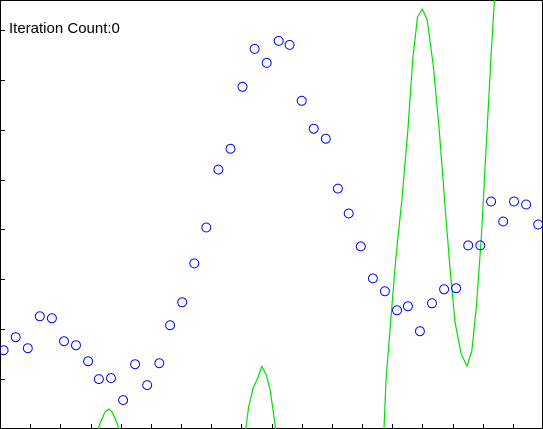  What do you see at coordinates (64, 28) in the screenshot?
I see `iteration-count-label: Iteration Count:0` at bounding box center [64, 28].